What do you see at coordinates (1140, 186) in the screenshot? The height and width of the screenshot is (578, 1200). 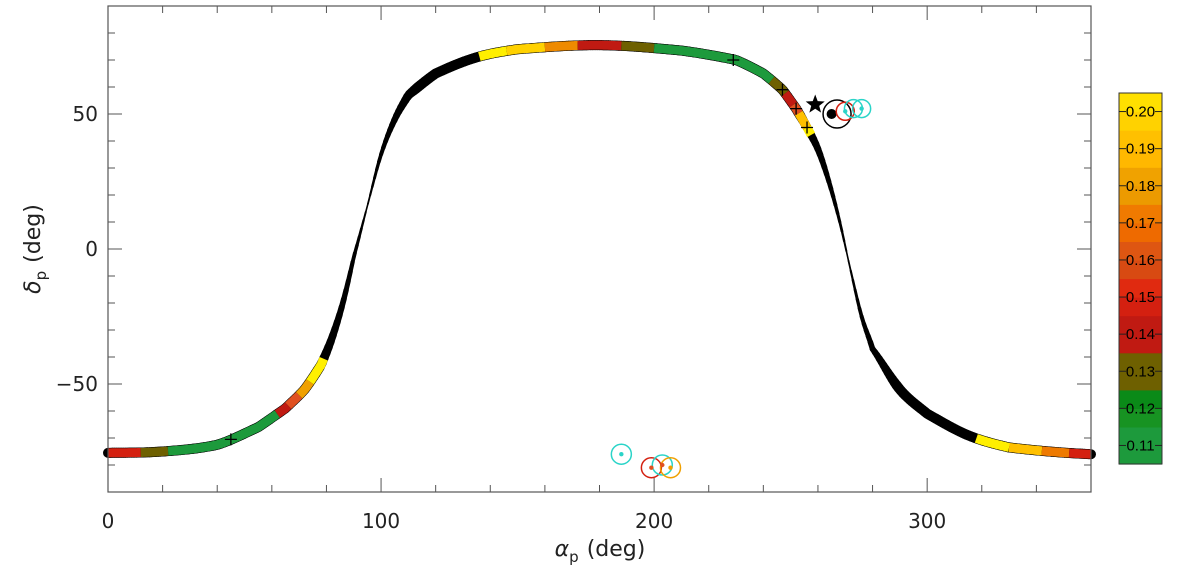 I see `colorbar-tick-label: 0.18` at bounding box center [1140, 186].